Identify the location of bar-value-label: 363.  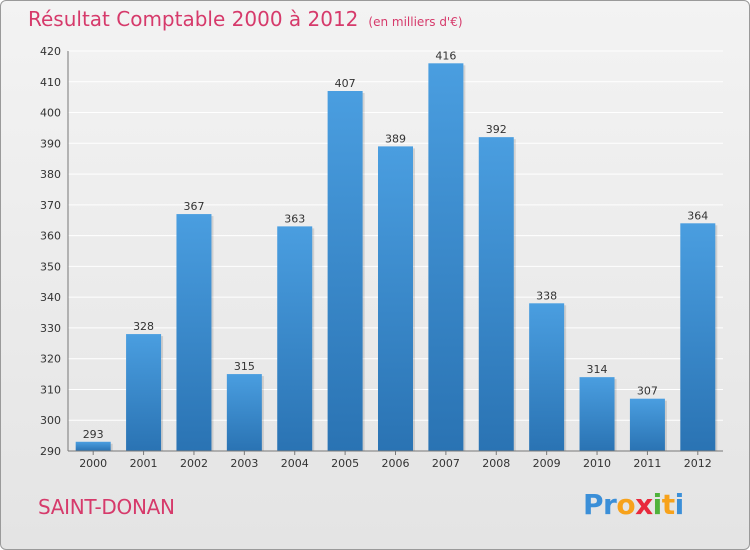
(294, 218).